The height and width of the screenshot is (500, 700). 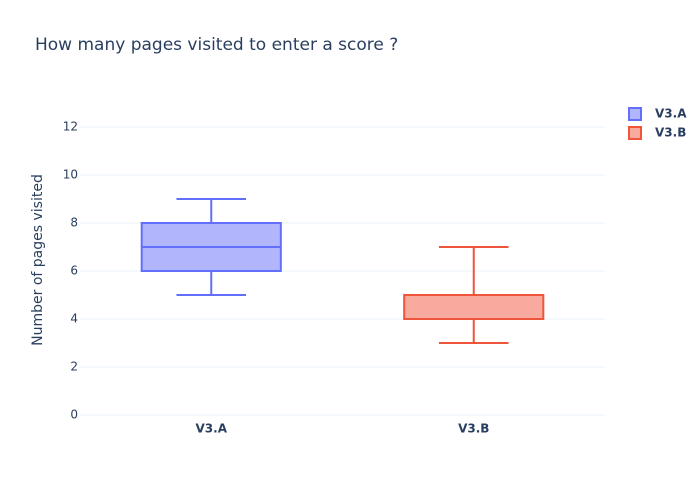 What do you see at coordinates (74, 415) in the screenshot?
I see `y-tick-label: 0` at bounding box center [74, 415].